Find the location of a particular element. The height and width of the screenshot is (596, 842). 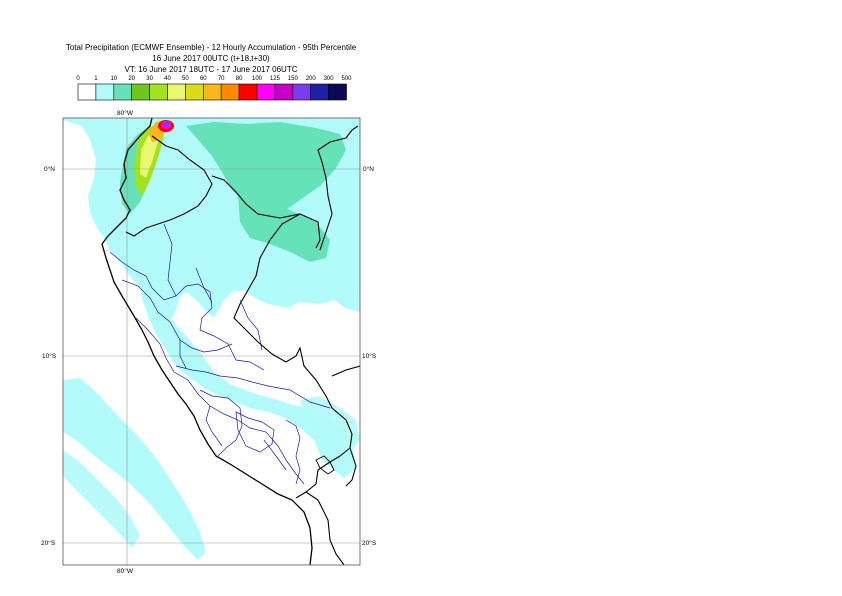

chile-bolivia-border is located at coordinates (325, 528).